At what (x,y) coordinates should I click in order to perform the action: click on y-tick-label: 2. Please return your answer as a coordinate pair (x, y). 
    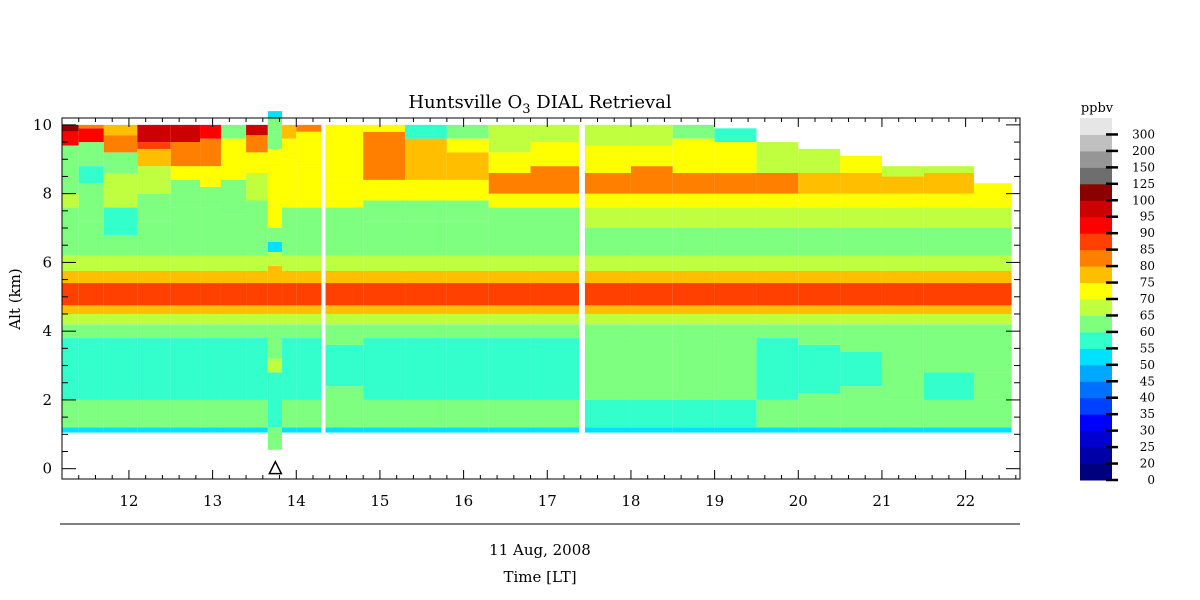
    Looking at the image, I should click on (47, 400).